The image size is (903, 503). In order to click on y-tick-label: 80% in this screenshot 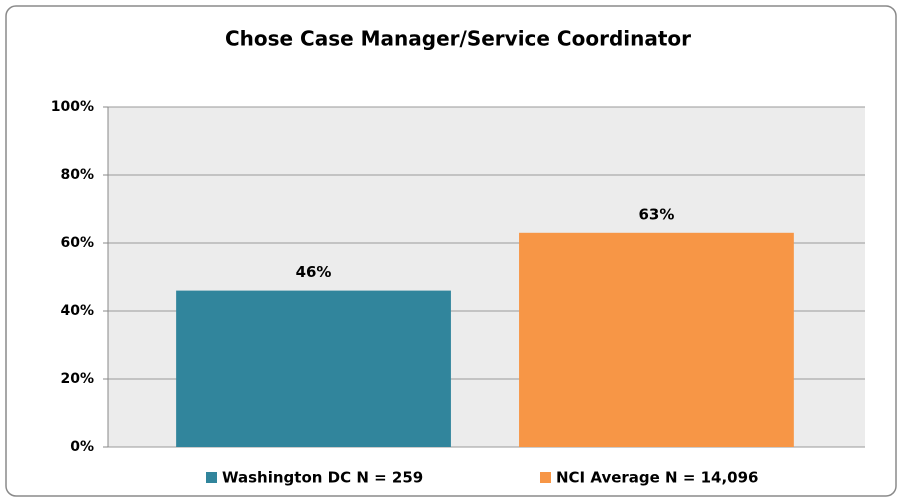, I will do `click(77, 175)`.